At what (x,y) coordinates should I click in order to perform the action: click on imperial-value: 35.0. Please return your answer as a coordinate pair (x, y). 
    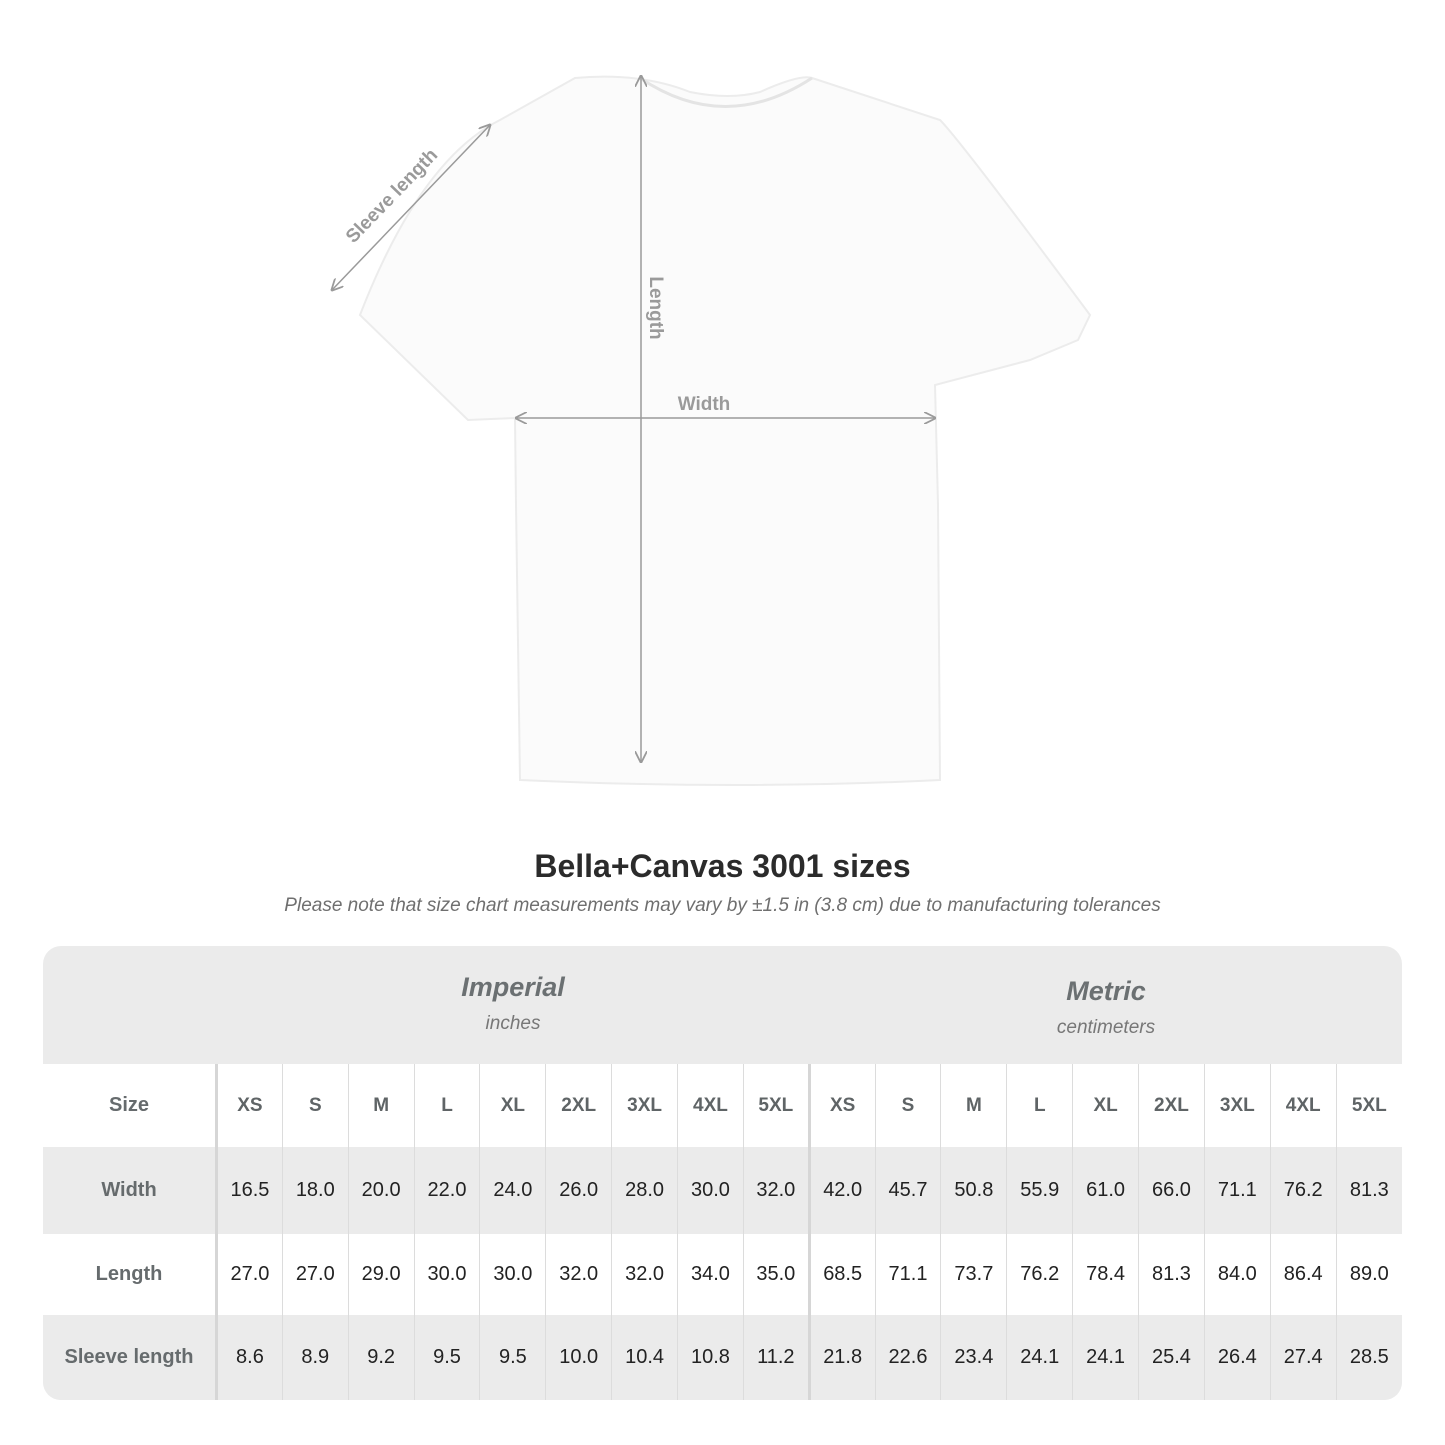
    Looking at the image, I should click on (776, 1274).